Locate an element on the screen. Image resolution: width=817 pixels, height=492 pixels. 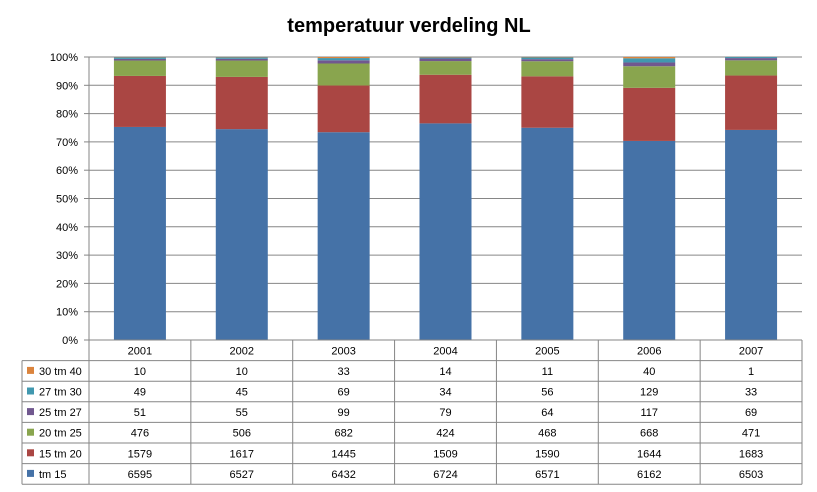
table-cell: 14 is located at coordinates (445, 372).